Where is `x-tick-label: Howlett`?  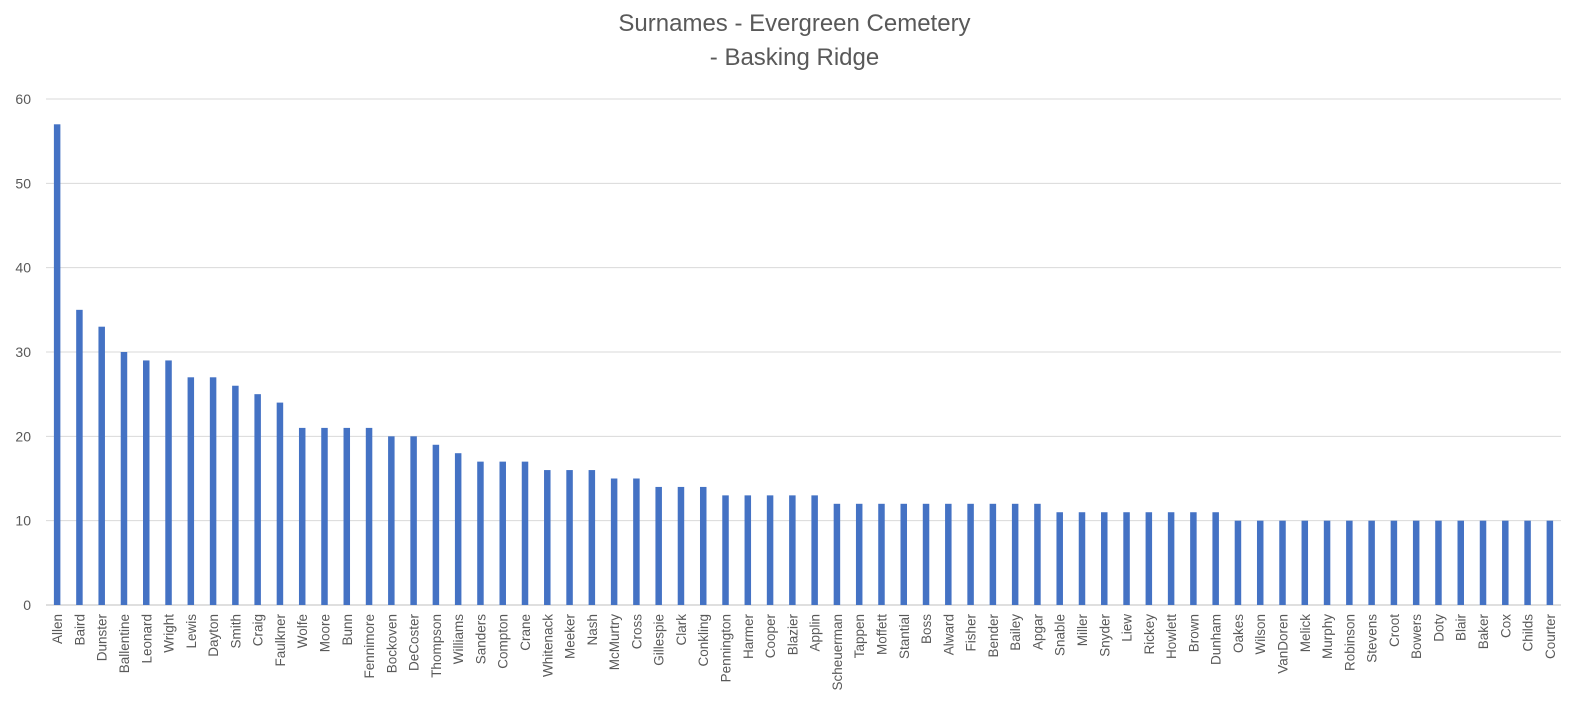 x-tick-label: Howlett is located at coordinates (1171, 636).